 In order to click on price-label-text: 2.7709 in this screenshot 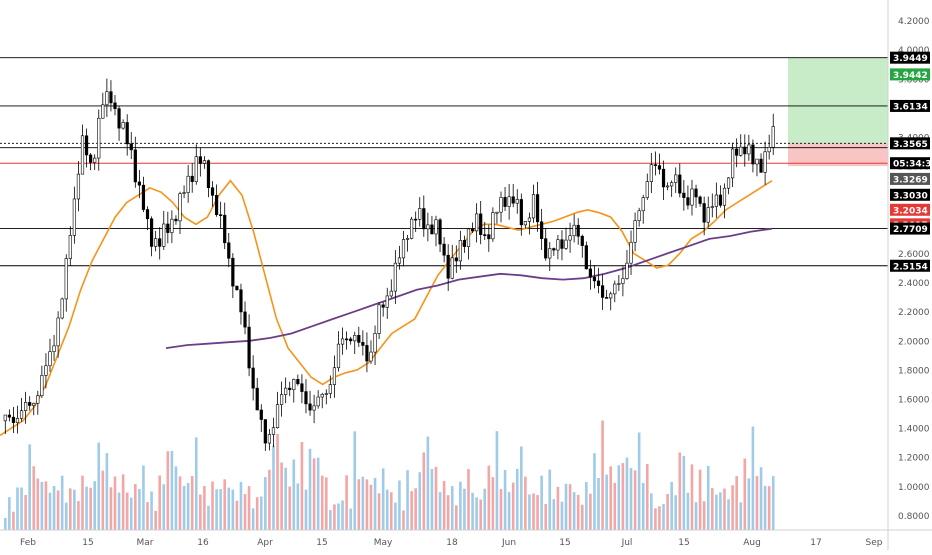, I will do `click(910, 230)`.